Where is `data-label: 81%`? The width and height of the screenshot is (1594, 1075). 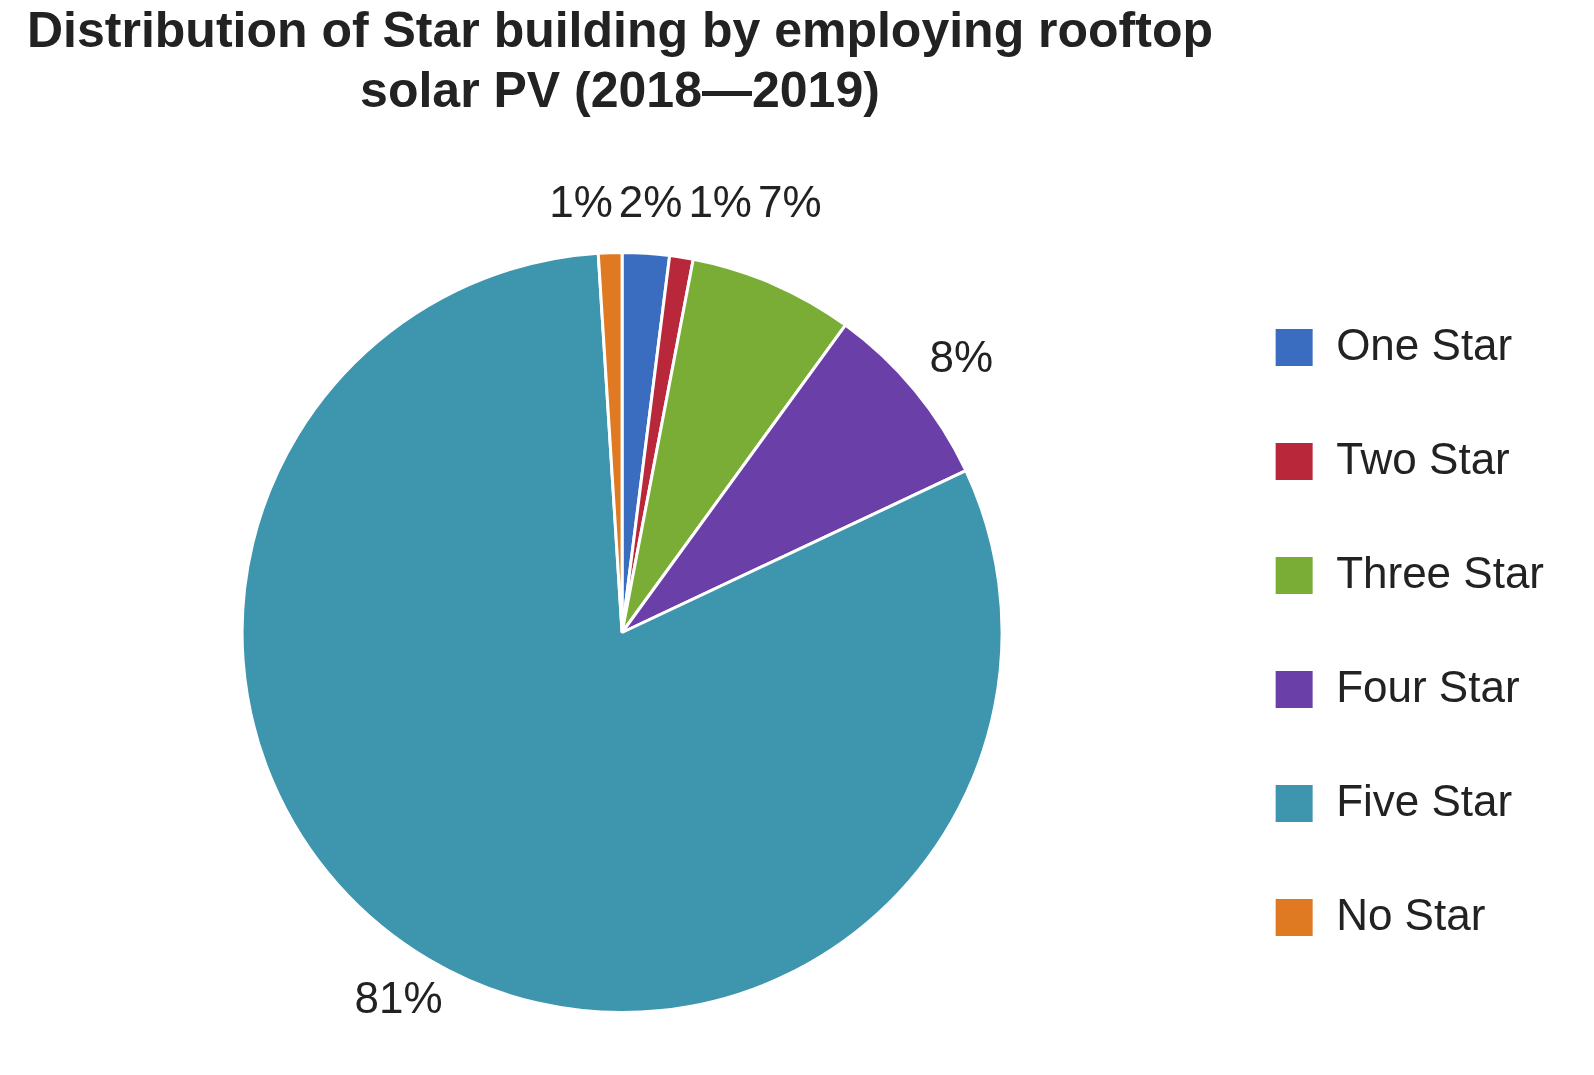 data-label: 81% is located at coordinates (398, 998).